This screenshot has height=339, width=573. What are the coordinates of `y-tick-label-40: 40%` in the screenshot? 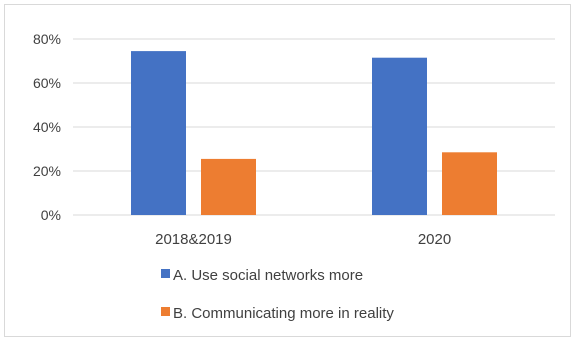 It's located at (47, 127).